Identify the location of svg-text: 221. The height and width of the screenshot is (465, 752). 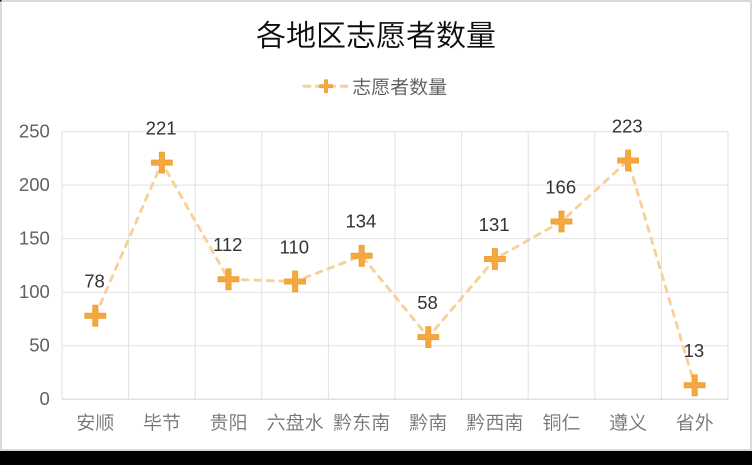
(161, 127).